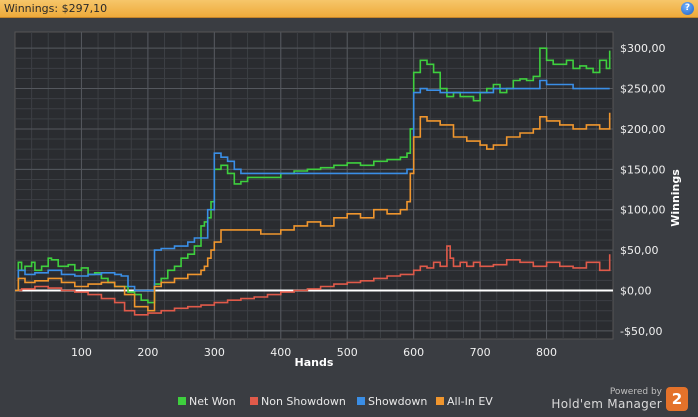 The width and height of the screenshot is (698, 417). I want to click on x-tick-label: 200, so click(147, 352).